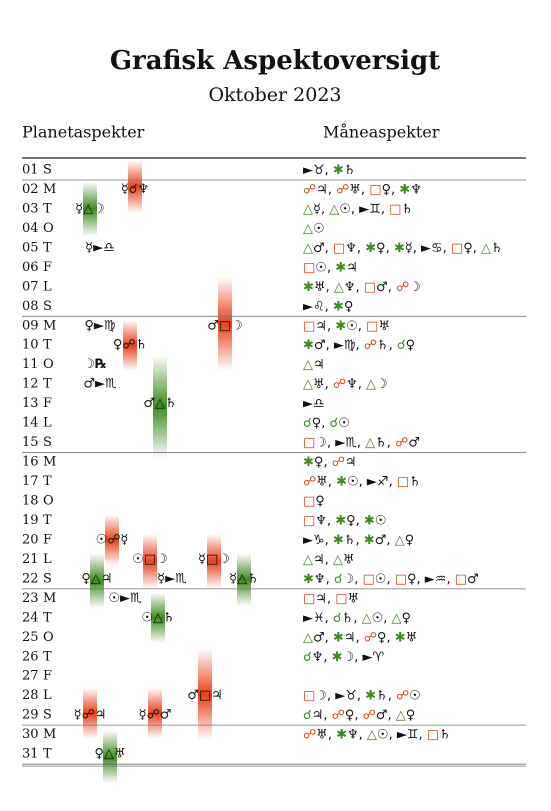 The width and height of the screenshot is (551, 811). I want to click on moon-aspect: ✱♄, so click(376, 695).